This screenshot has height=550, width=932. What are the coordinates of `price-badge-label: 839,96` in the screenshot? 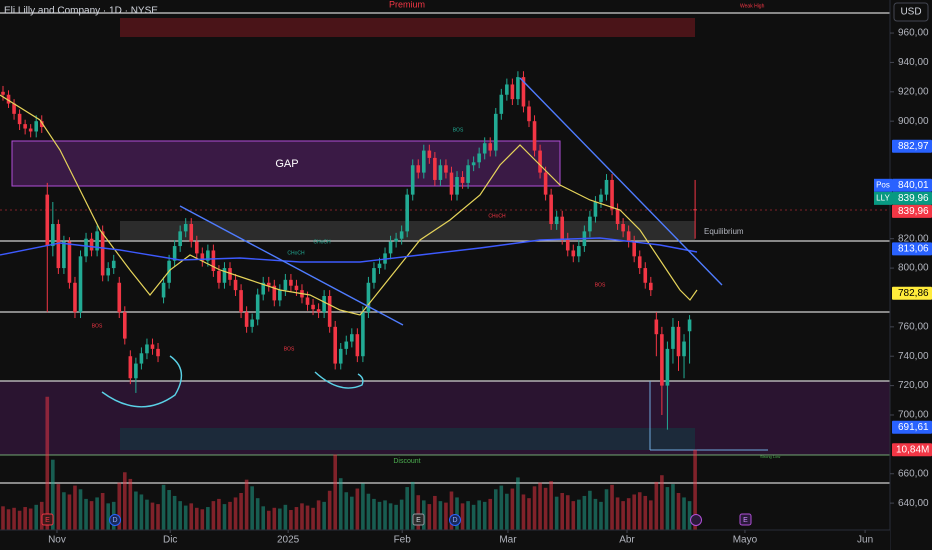 It's located at (913, 211).